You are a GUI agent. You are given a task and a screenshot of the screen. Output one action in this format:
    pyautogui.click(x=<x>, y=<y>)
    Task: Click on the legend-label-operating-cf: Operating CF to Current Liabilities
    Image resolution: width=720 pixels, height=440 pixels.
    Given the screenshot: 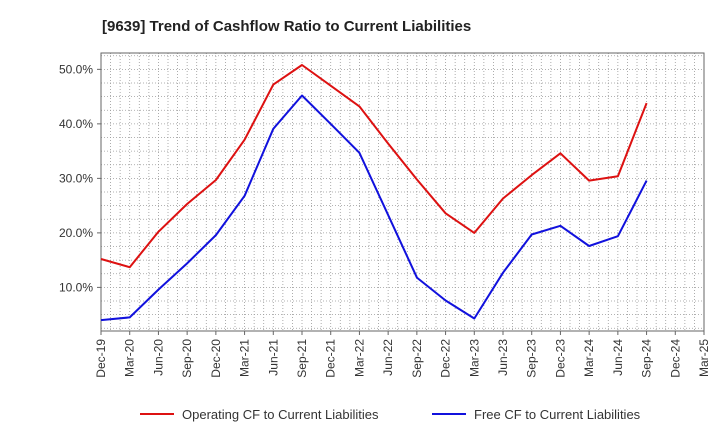 What is the action you would take?
    pyautogui.click(x=280, y=414)
    